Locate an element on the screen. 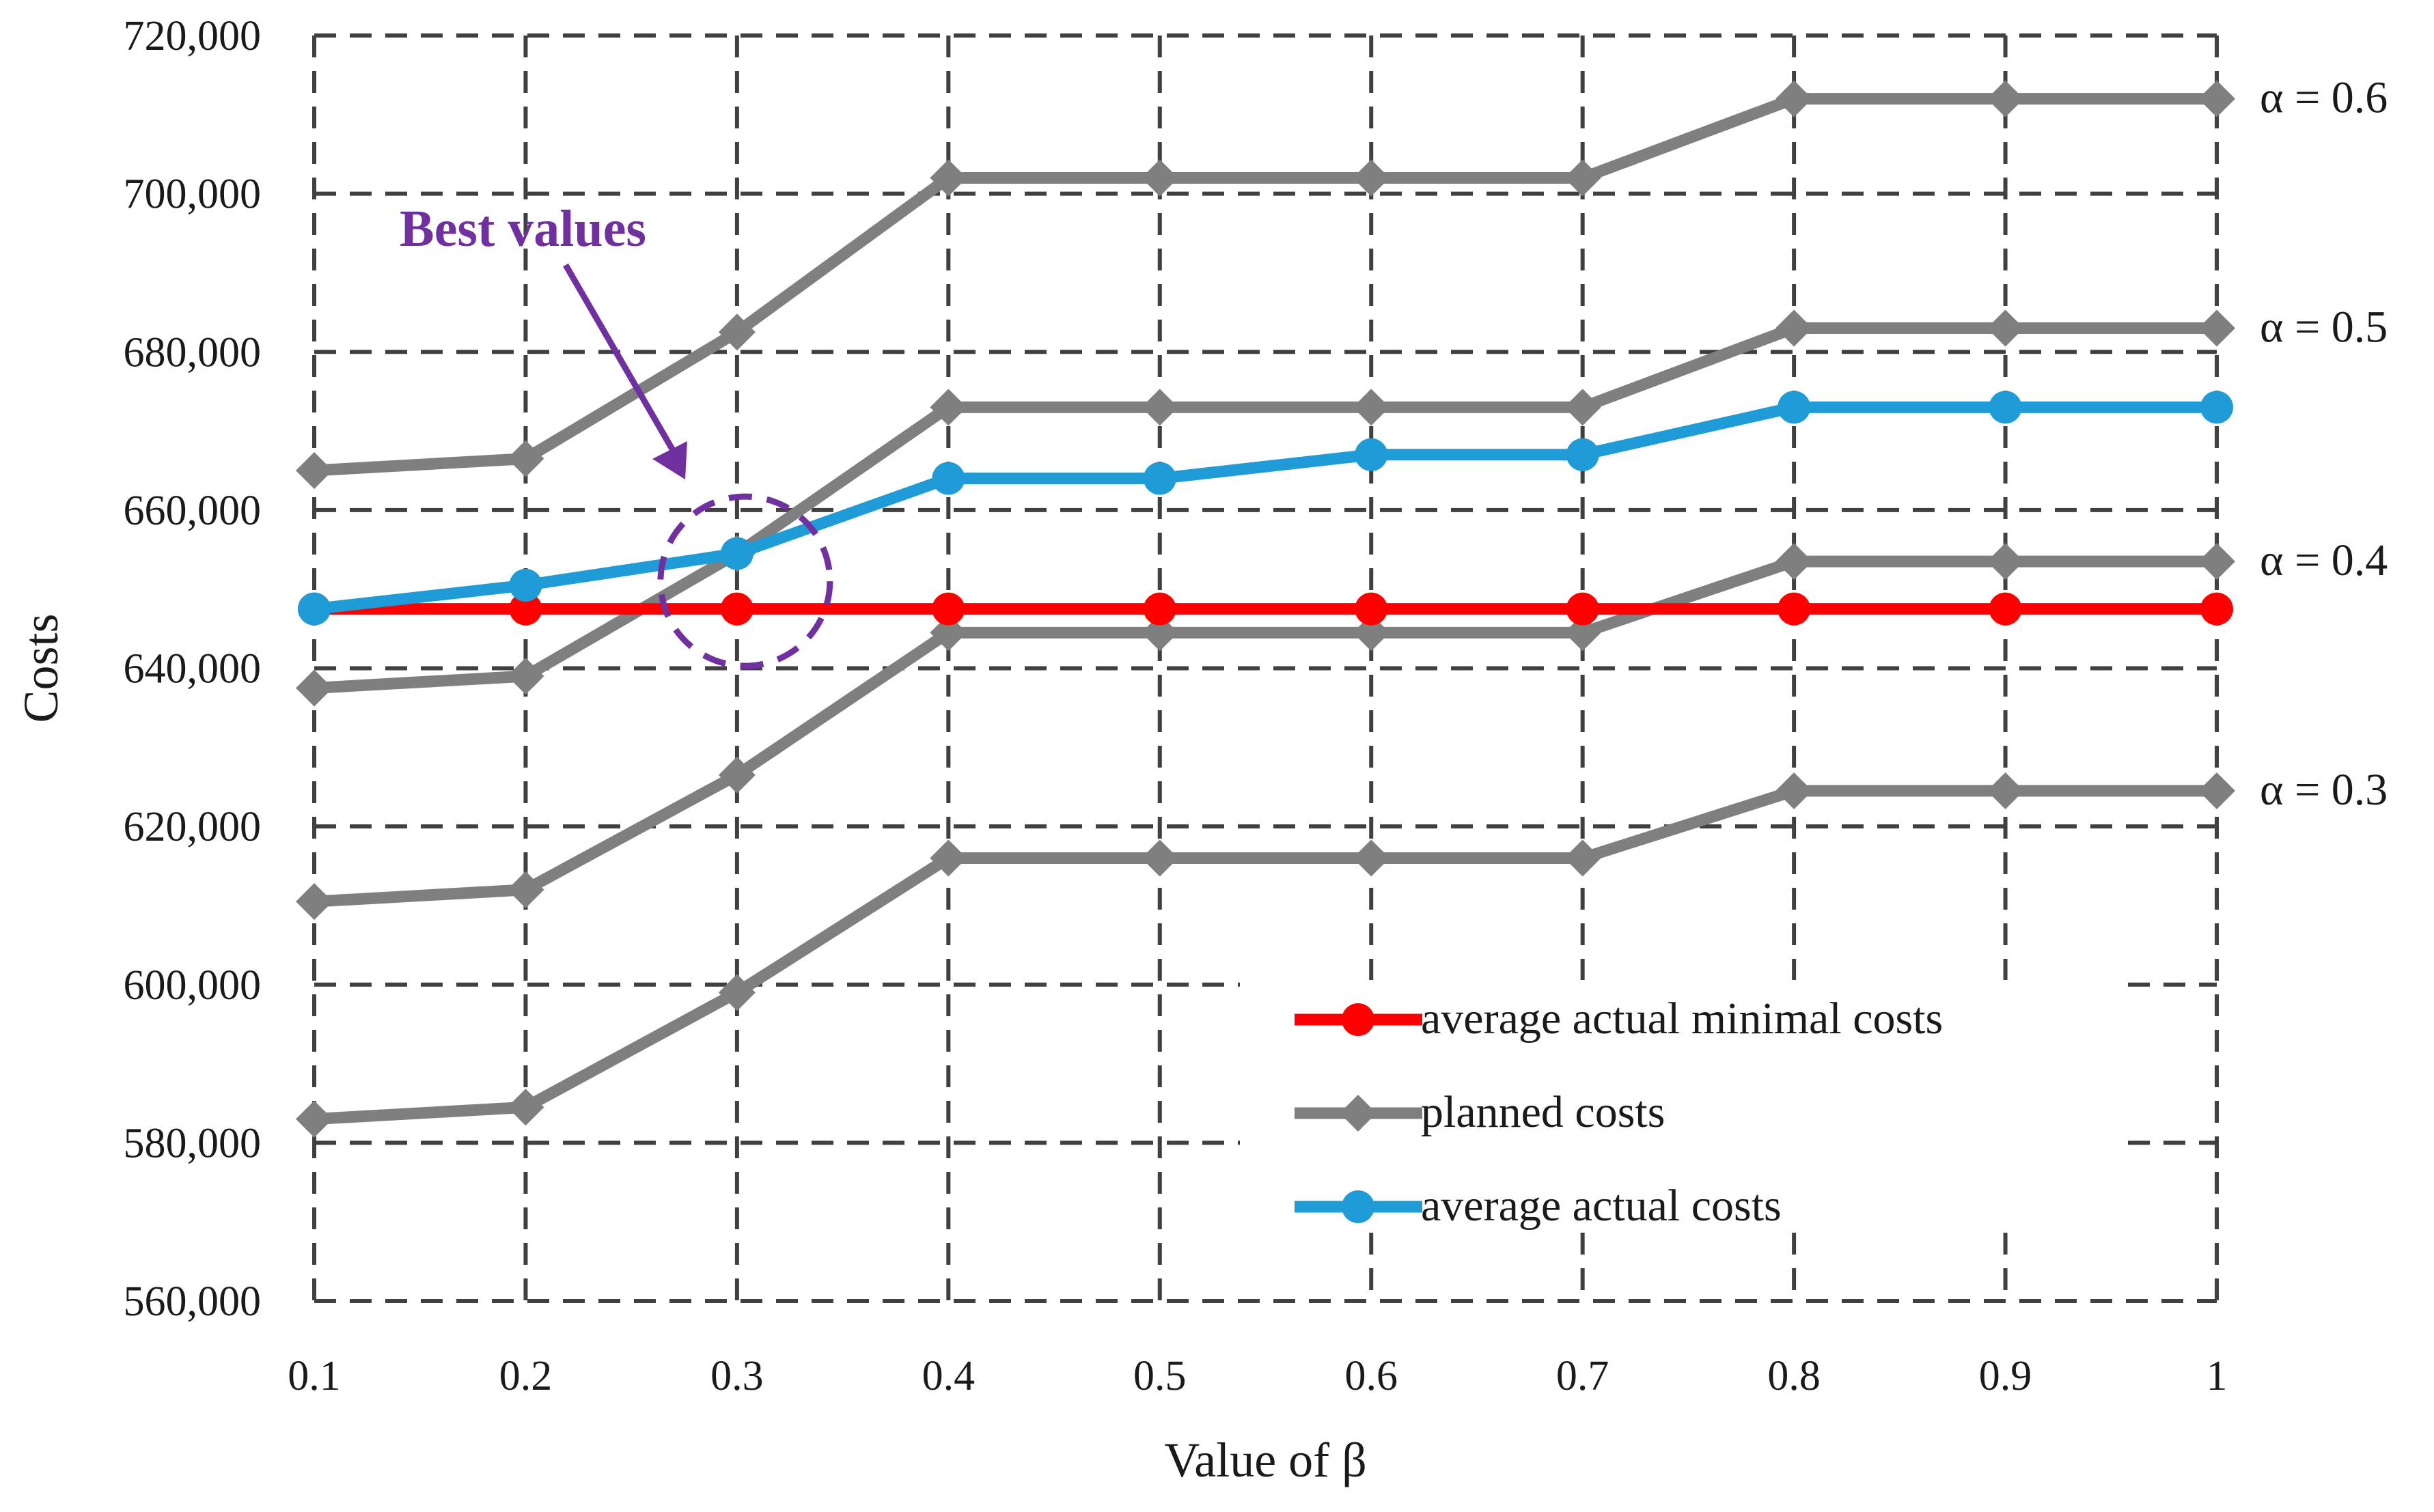 The width and height of the screenshot is (2434, 1512). alpha-label: α = 0.3 is located at coordinates (2324, 790).